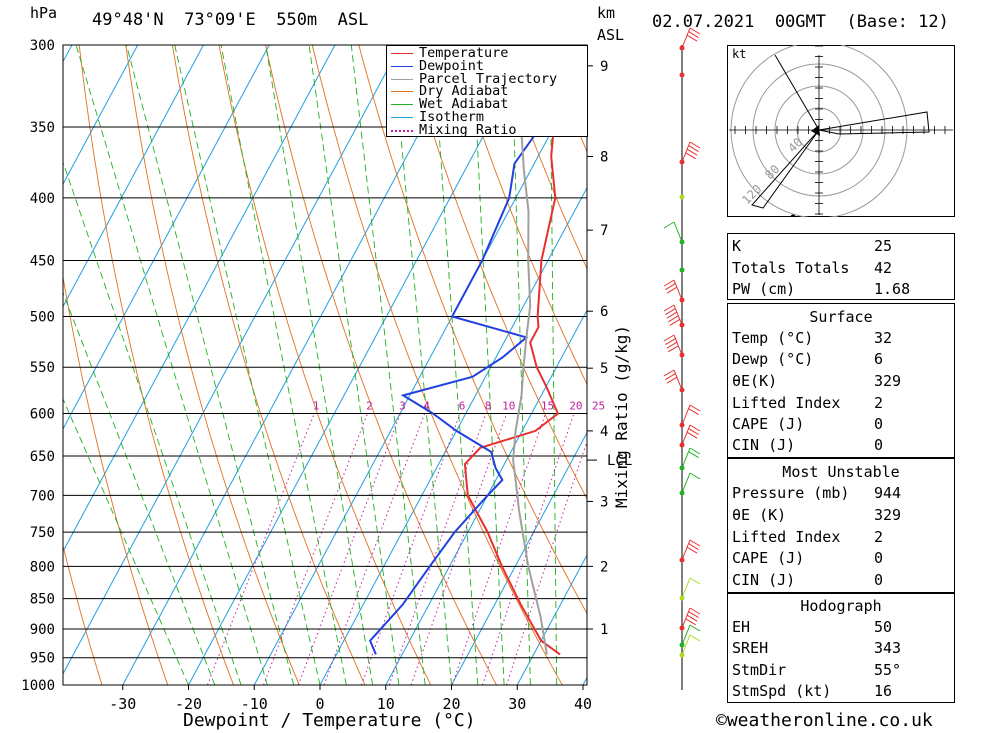  What do you see at coordinates (583, 704) in the screenshot?
I see `x-tick-label: 40` at bounding box center [583, 704].